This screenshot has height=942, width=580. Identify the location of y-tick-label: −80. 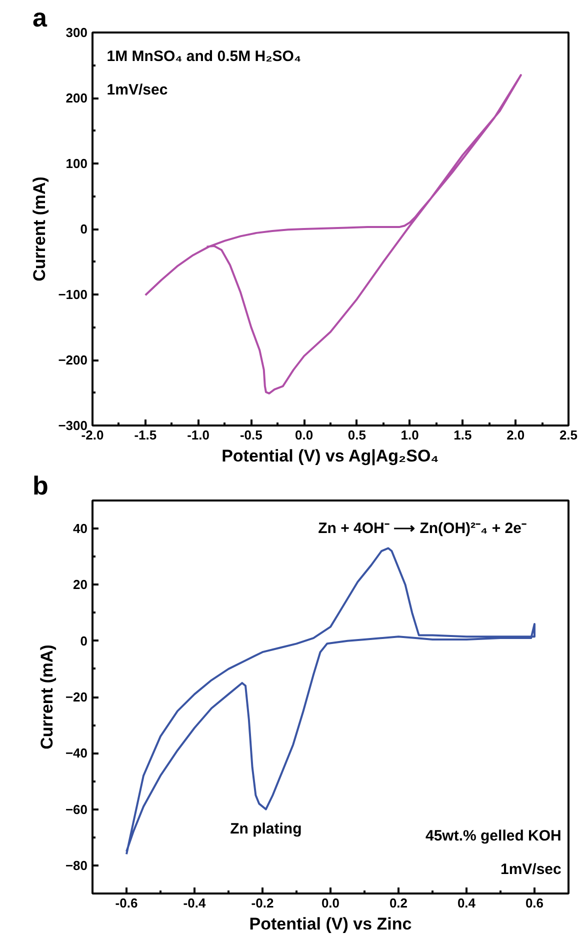
(76, 865).